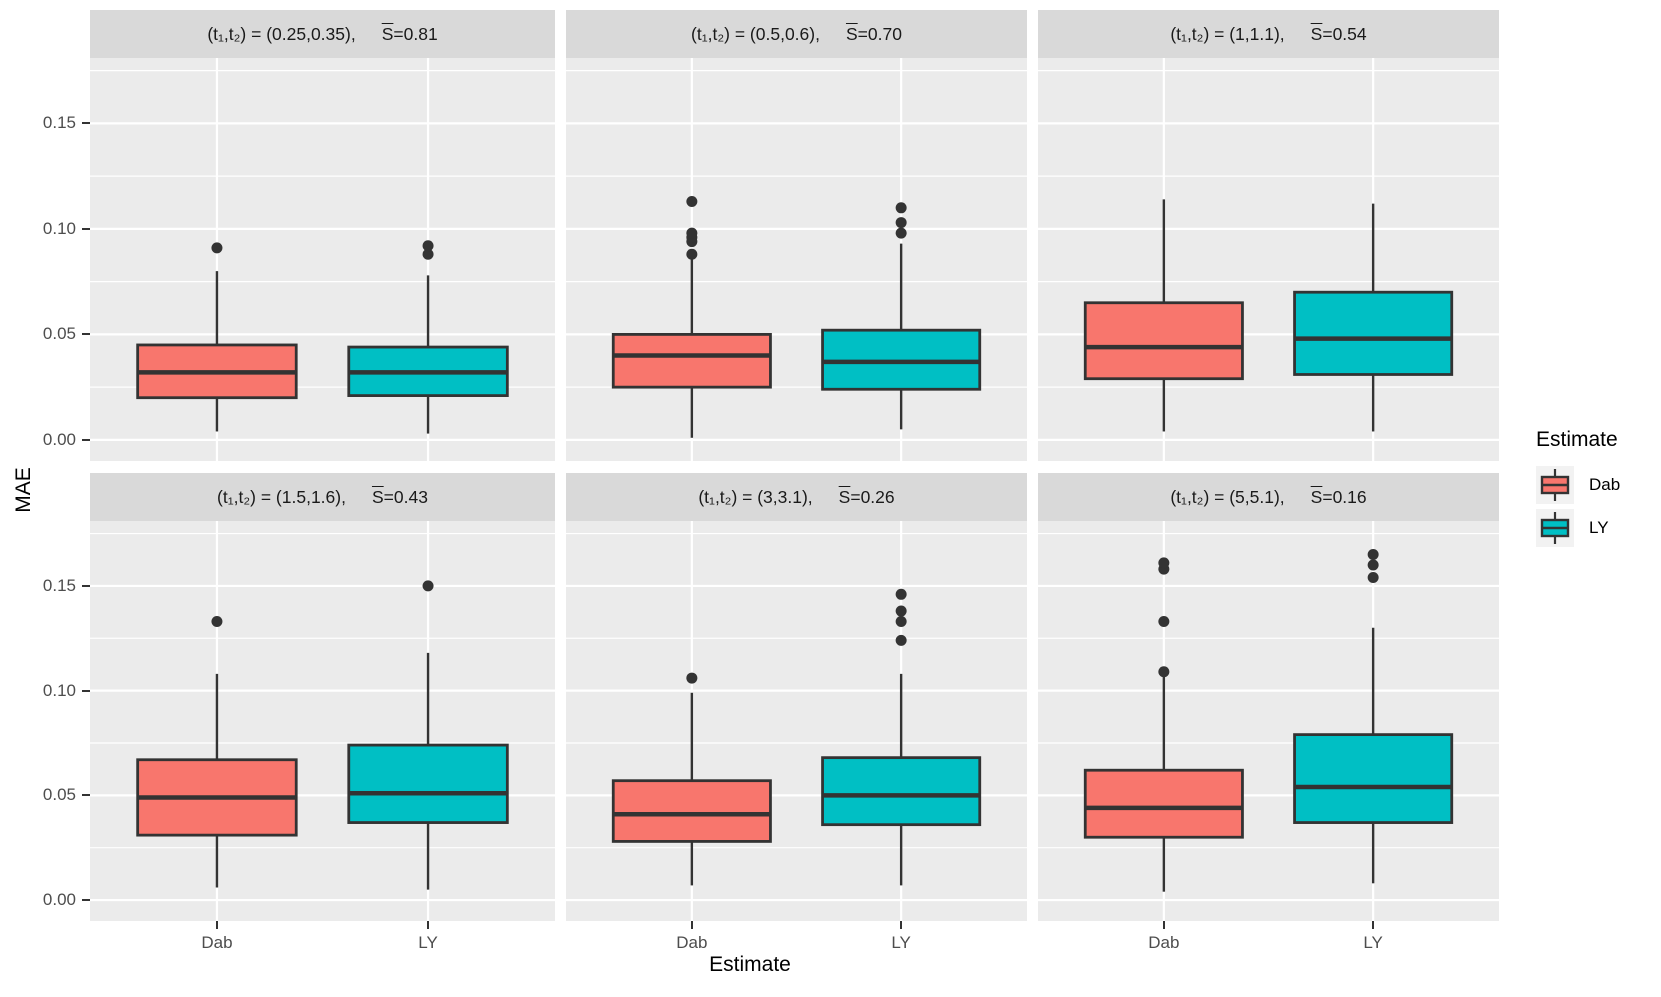 The height and width of the screenshot is (997, 1661). What do you see at coordinates (1577, 439) in the screenshot?
I see `legend-title: Estimate` at bounding box center [1577, 439].